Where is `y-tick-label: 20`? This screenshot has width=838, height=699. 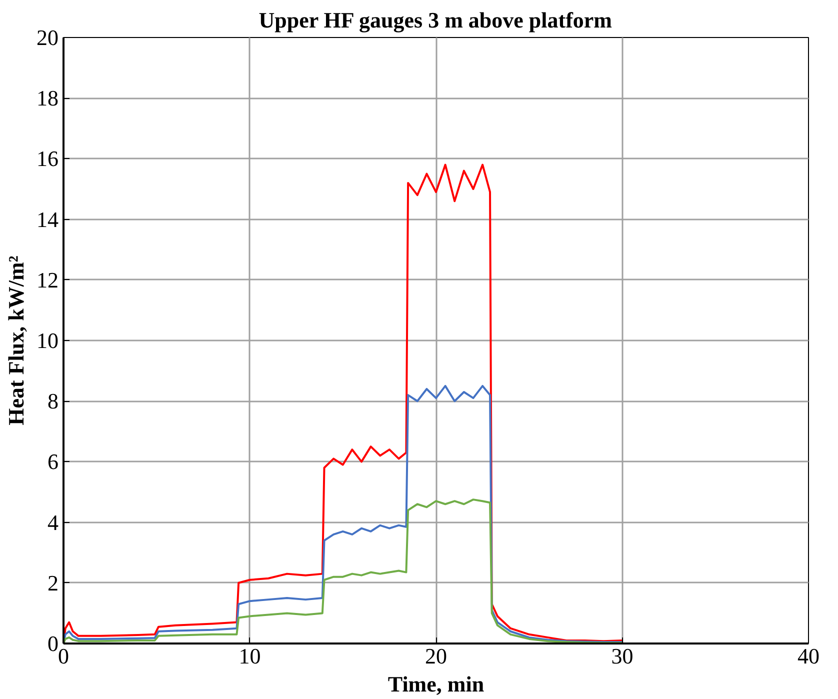 y-tick-label: 20 is located at coordinates (47, 37).